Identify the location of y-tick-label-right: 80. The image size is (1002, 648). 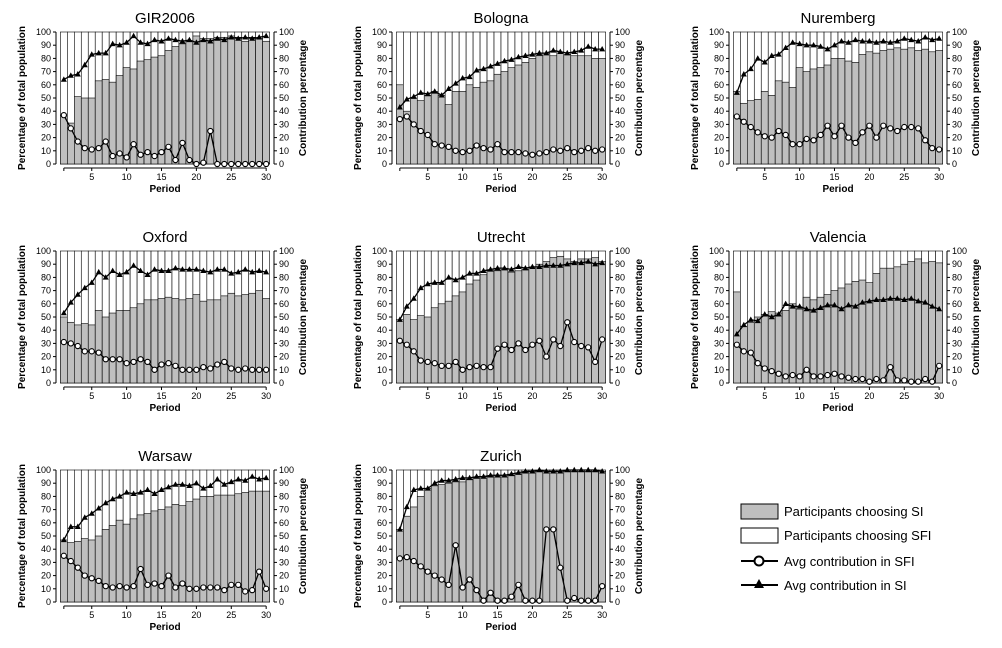
(284, 277).